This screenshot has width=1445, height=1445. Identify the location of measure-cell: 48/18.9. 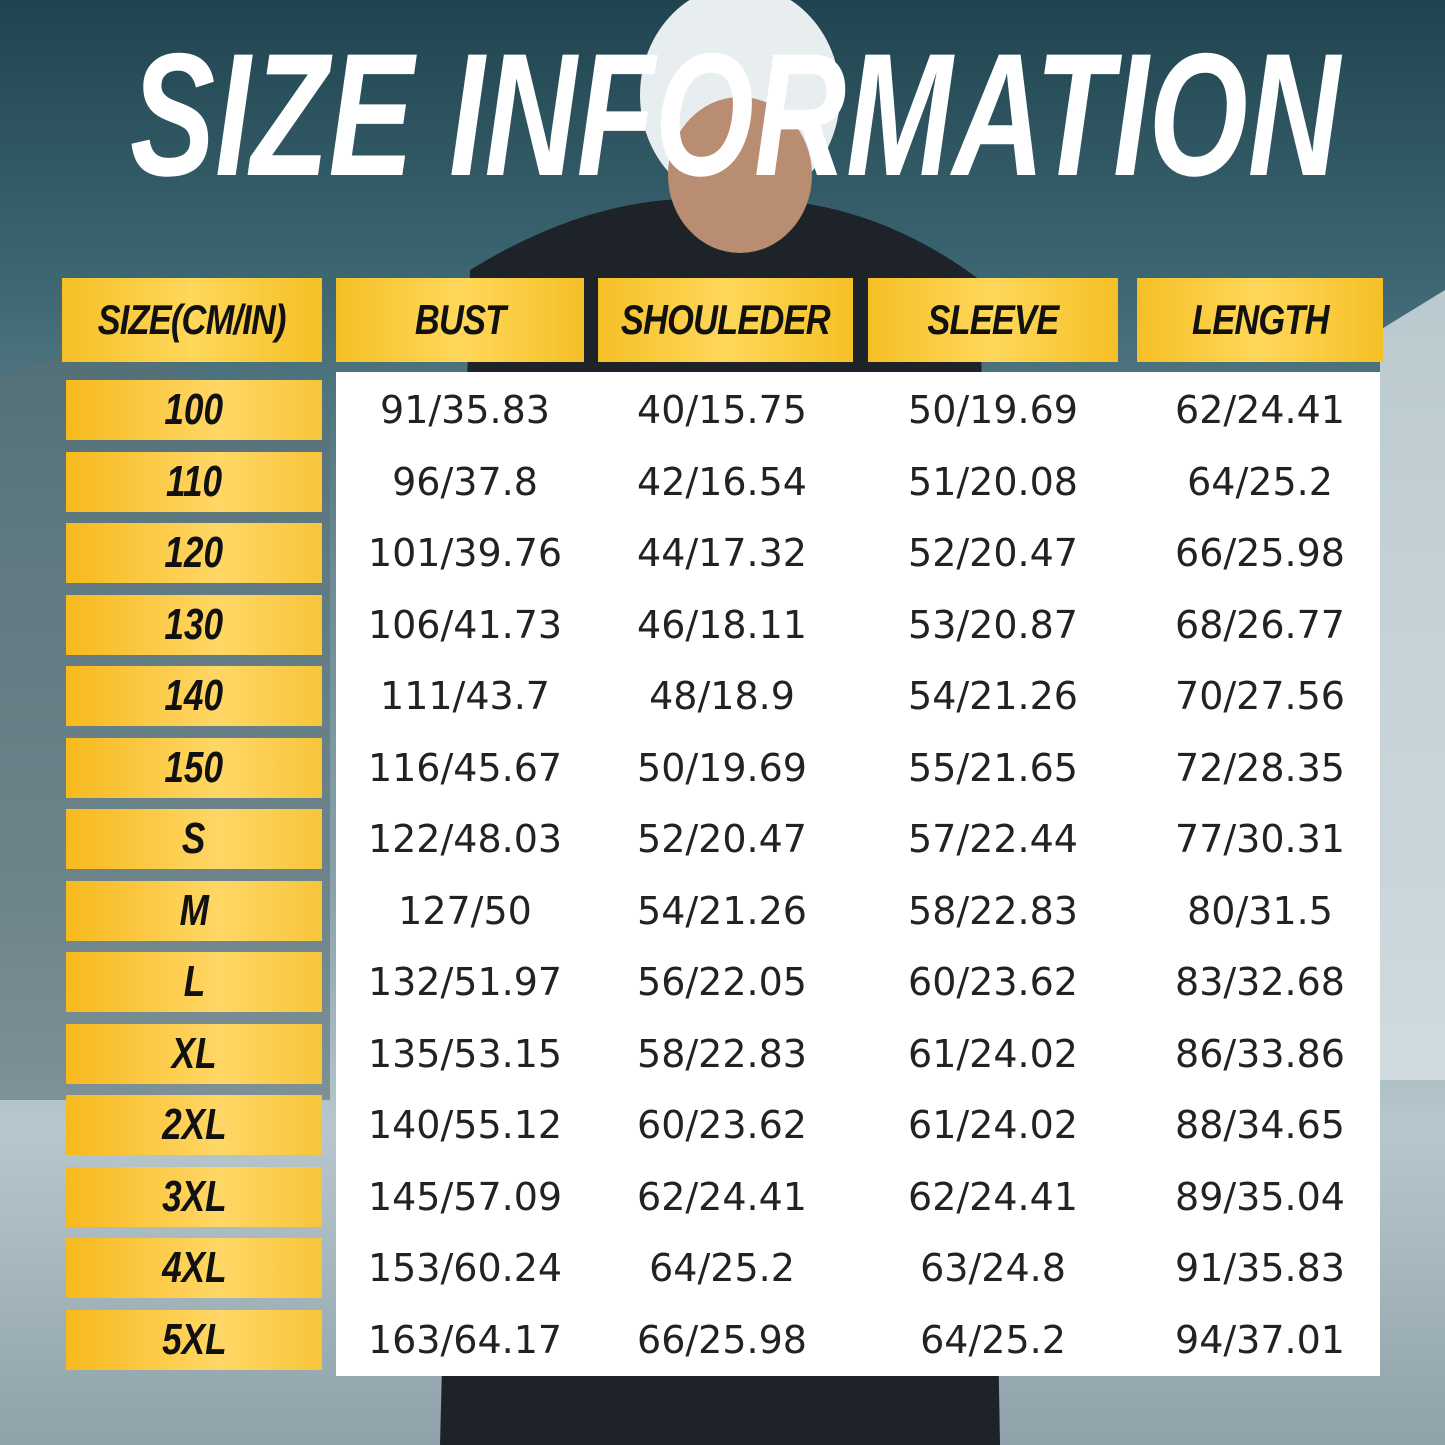
(722, 696).